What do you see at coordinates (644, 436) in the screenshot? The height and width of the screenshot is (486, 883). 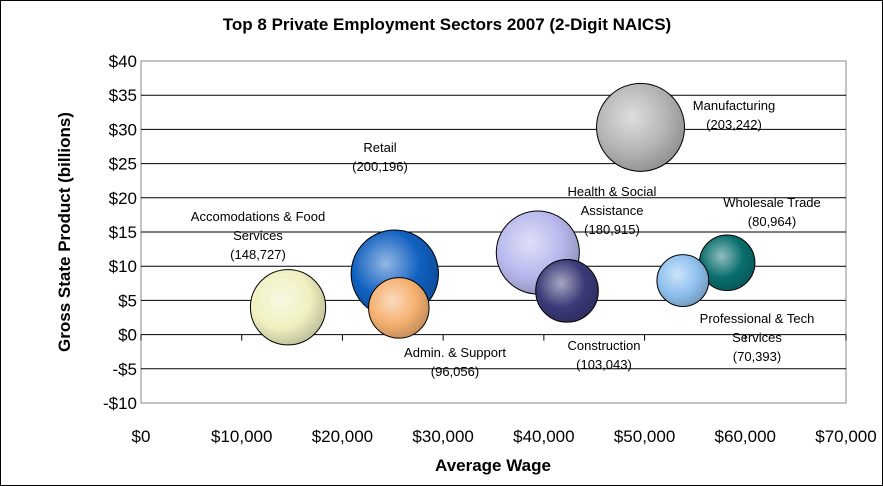 I see `x-tick-label: $50,000` at bounding box center [644, 436].